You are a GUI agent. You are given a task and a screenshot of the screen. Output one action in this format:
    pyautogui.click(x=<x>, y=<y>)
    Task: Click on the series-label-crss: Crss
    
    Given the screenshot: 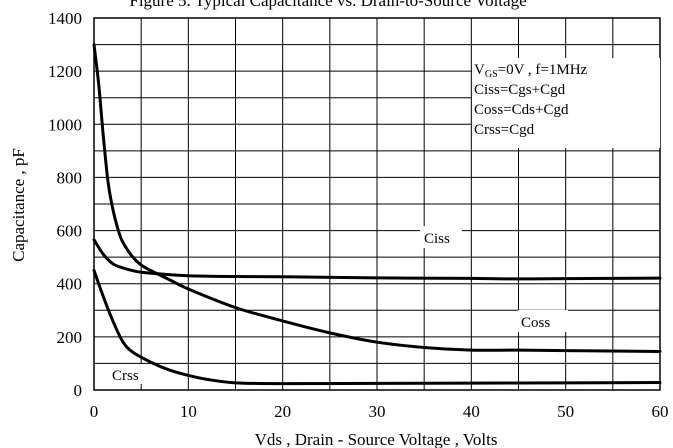 What is the action you would take?
    pyautogui.click(x=125, y=376)
    